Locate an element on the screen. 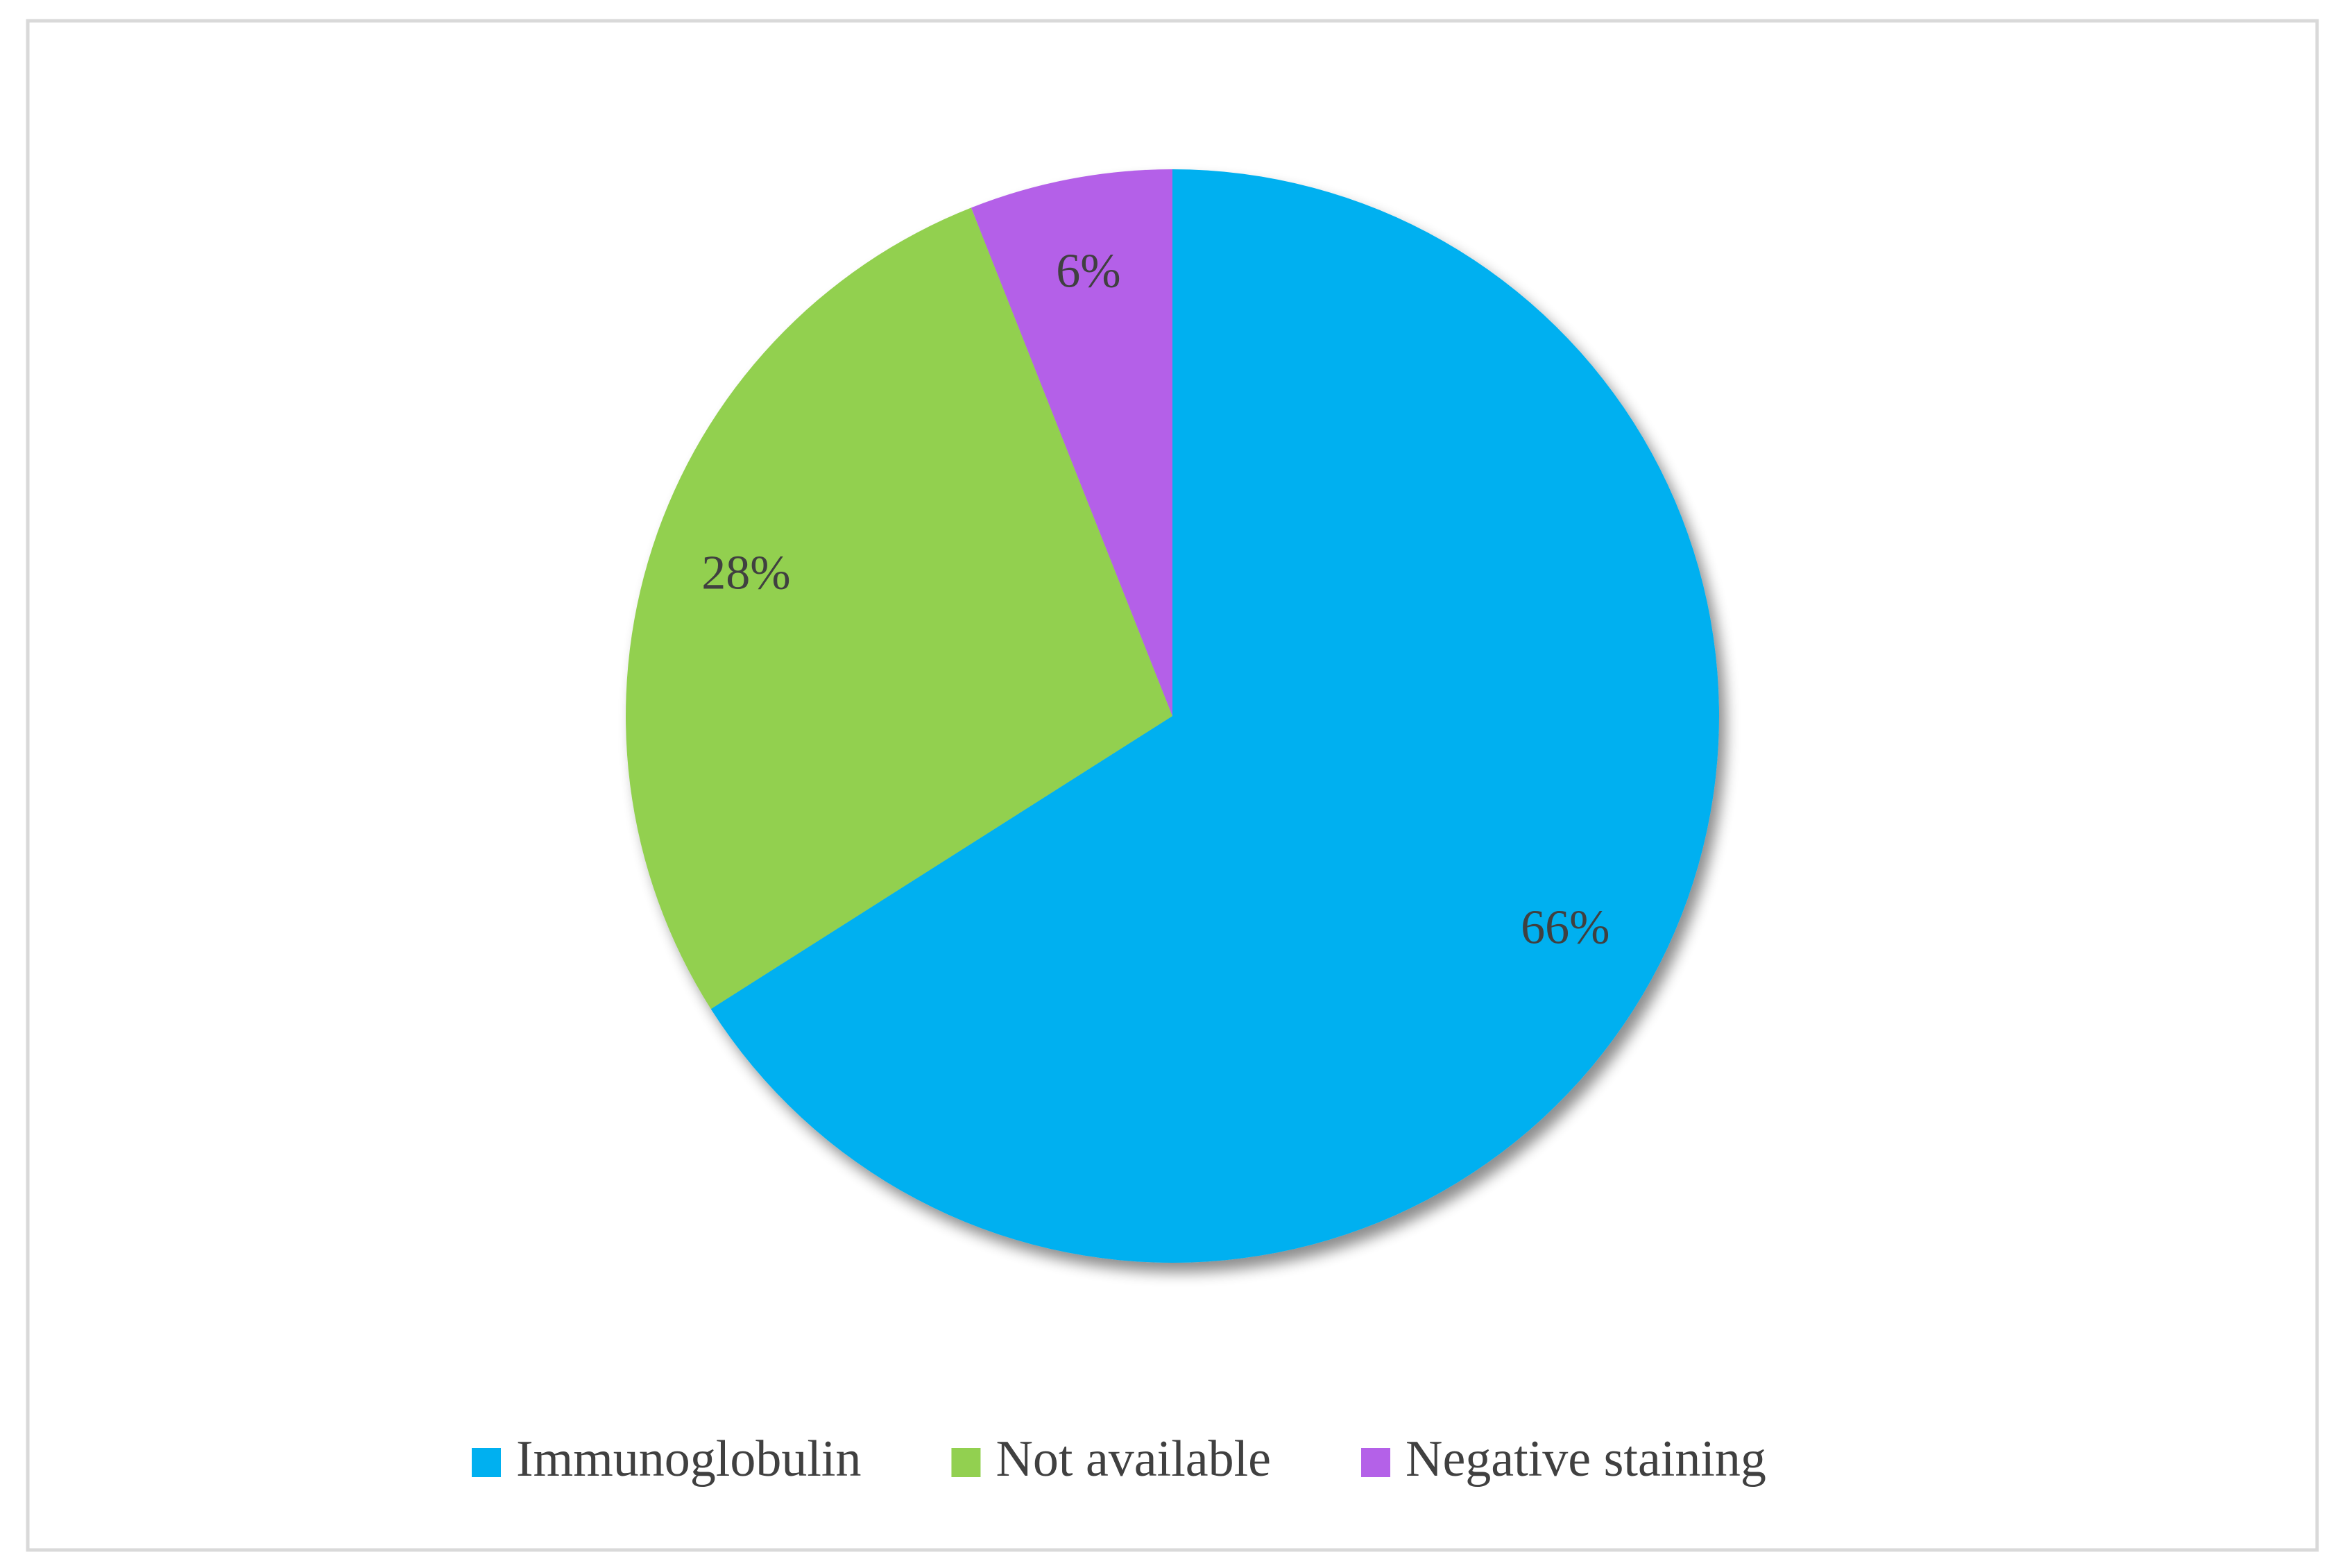 This screenshot has height=1568, width=2340. data-label: 28% is located at coordinates (746, 572).